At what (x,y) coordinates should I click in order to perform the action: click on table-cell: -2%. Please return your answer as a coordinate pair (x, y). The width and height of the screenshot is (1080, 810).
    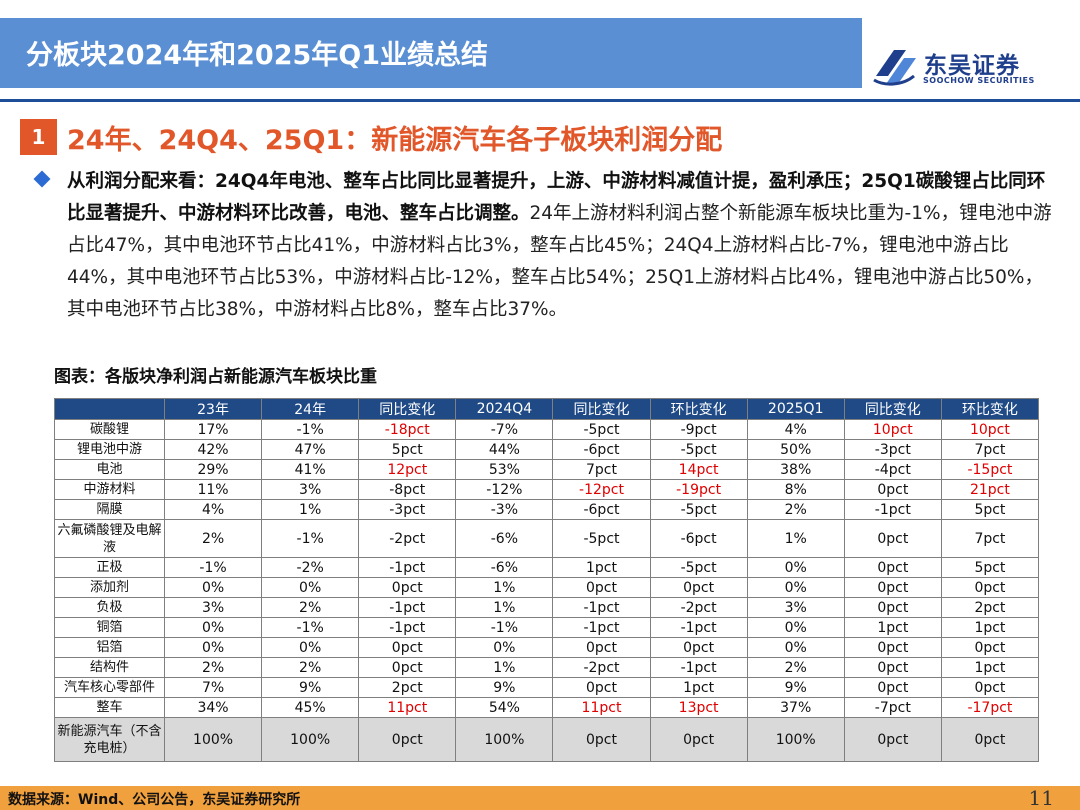
    Looking at the image, I should click on (310, 567).